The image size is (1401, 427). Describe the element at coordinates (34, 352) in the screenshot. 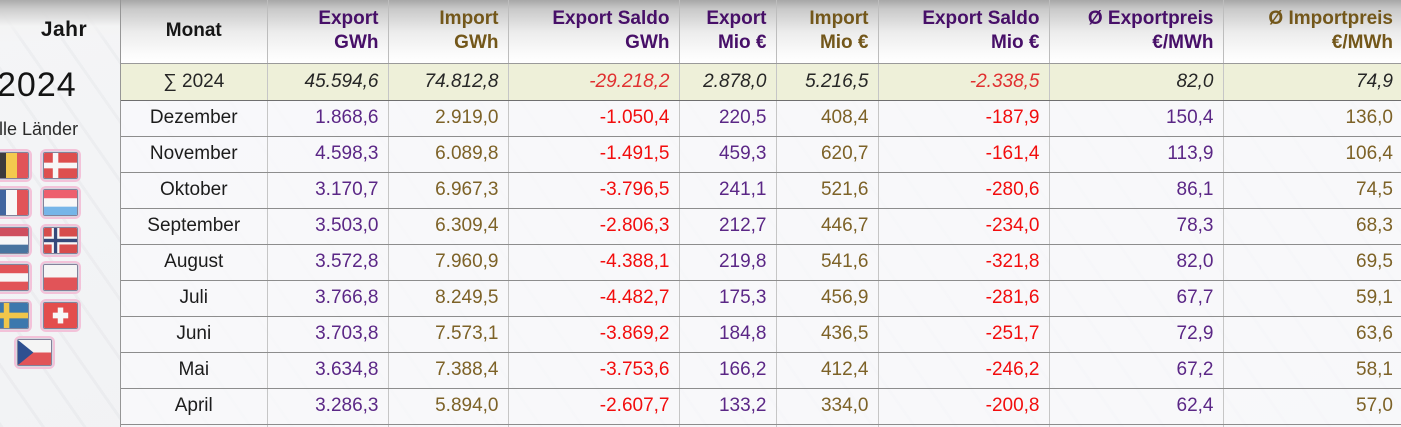

I see `country-flag-button-czech-republic` at that location.